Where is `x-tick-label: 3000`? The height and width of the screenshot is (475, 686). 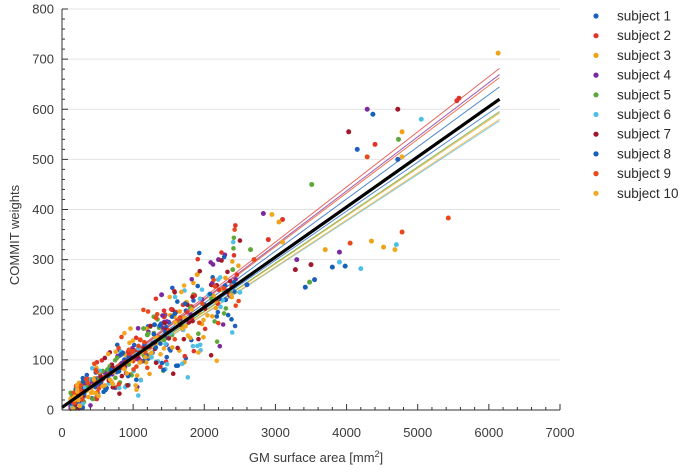 x-tick-label: 3000 is located at coordinates (275, 432).